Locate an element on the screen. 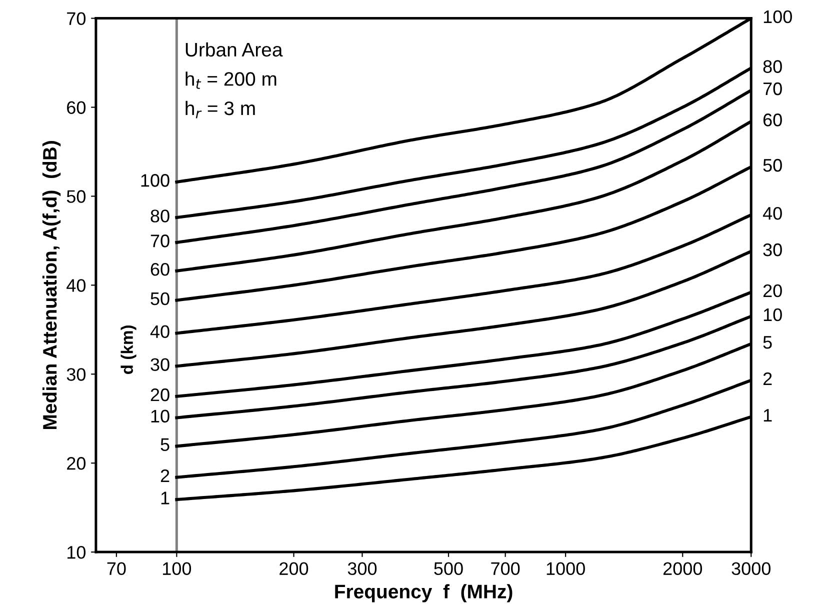  y-tick-label: 70 is located at coordinates (76, 19).